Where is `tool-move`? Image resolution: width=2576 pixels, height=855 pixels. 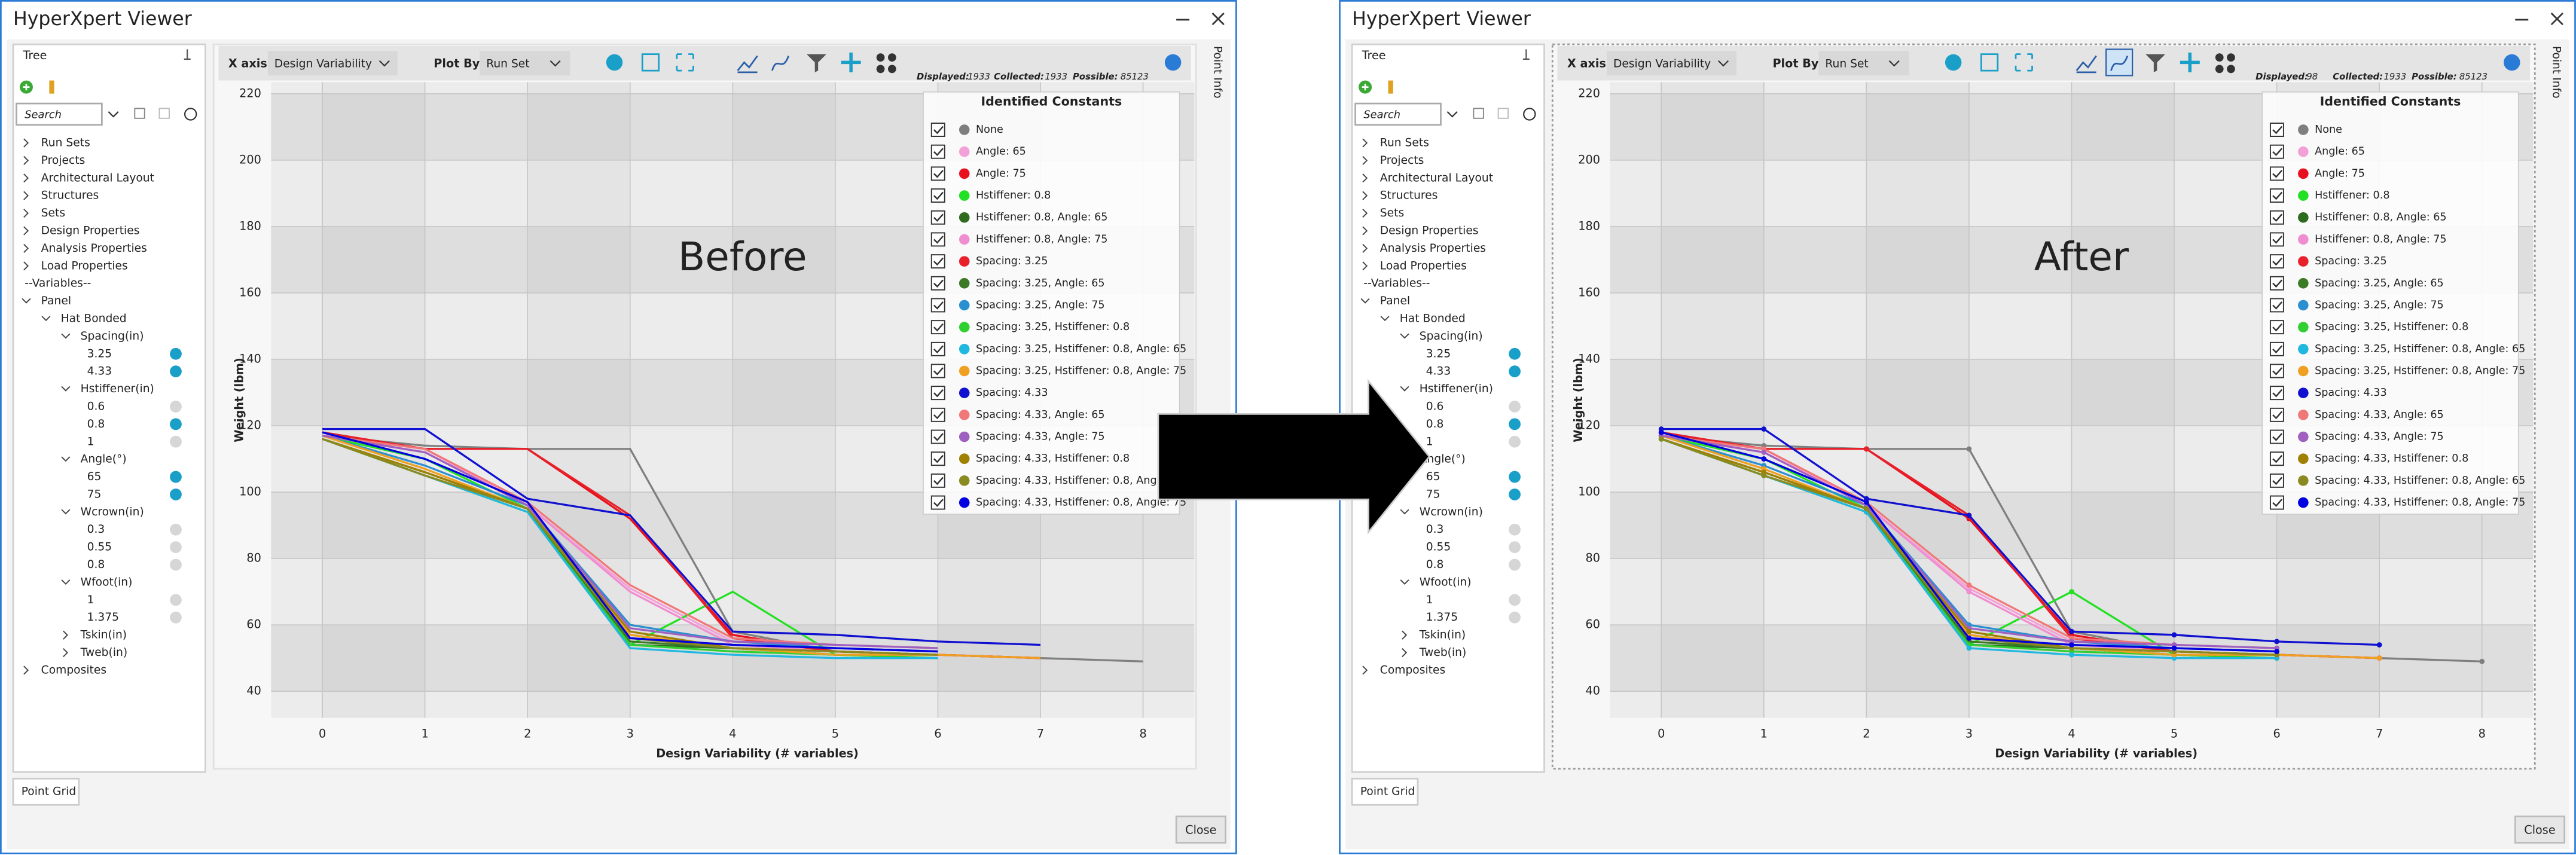
tool-move is located at coordinates (851, 62).